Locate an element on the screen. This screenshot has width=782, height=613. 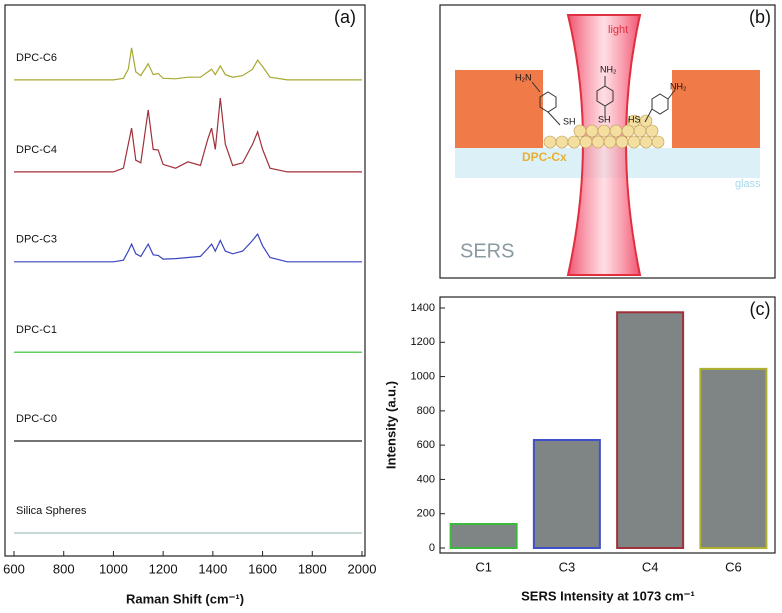
y-tick-label: 400 is located at coordinates (426, 479).